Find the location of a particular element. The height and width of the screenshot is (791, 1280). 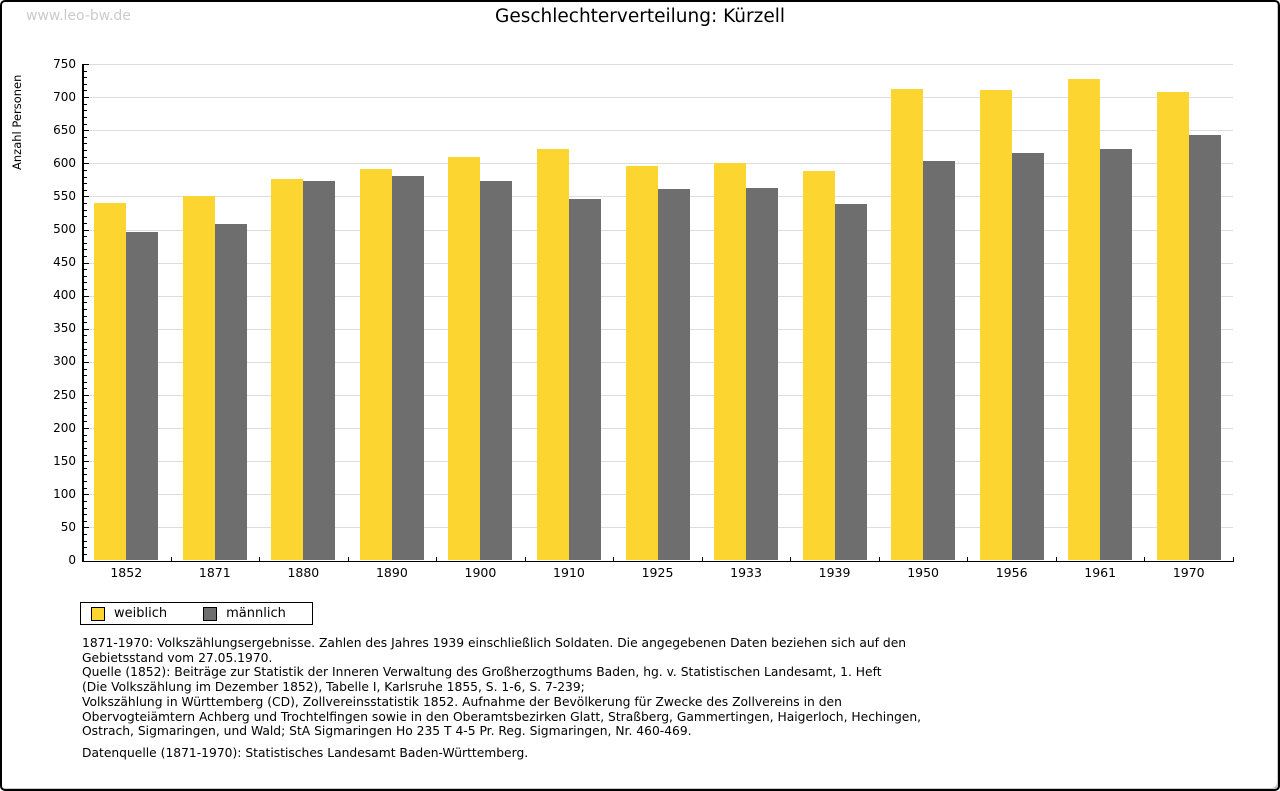

y-tick-label: 50 is located at coordinates (68, 526).